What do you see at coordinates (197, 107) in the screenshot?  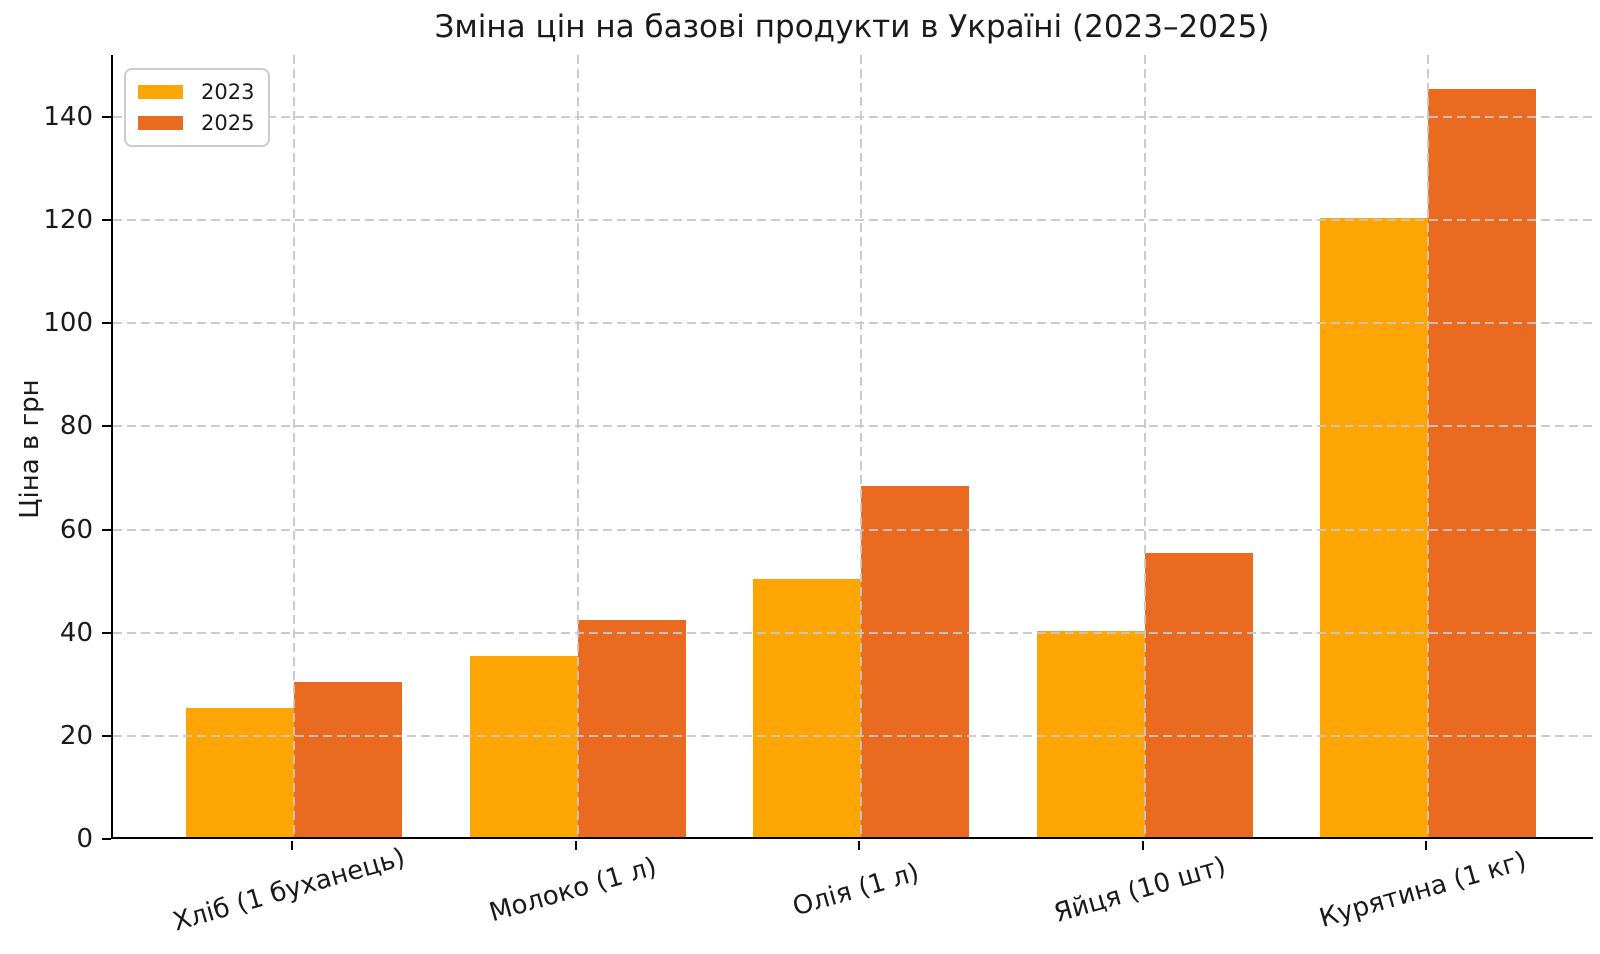 I see `legend: 2023 2025` at bounding box center [197, 107].